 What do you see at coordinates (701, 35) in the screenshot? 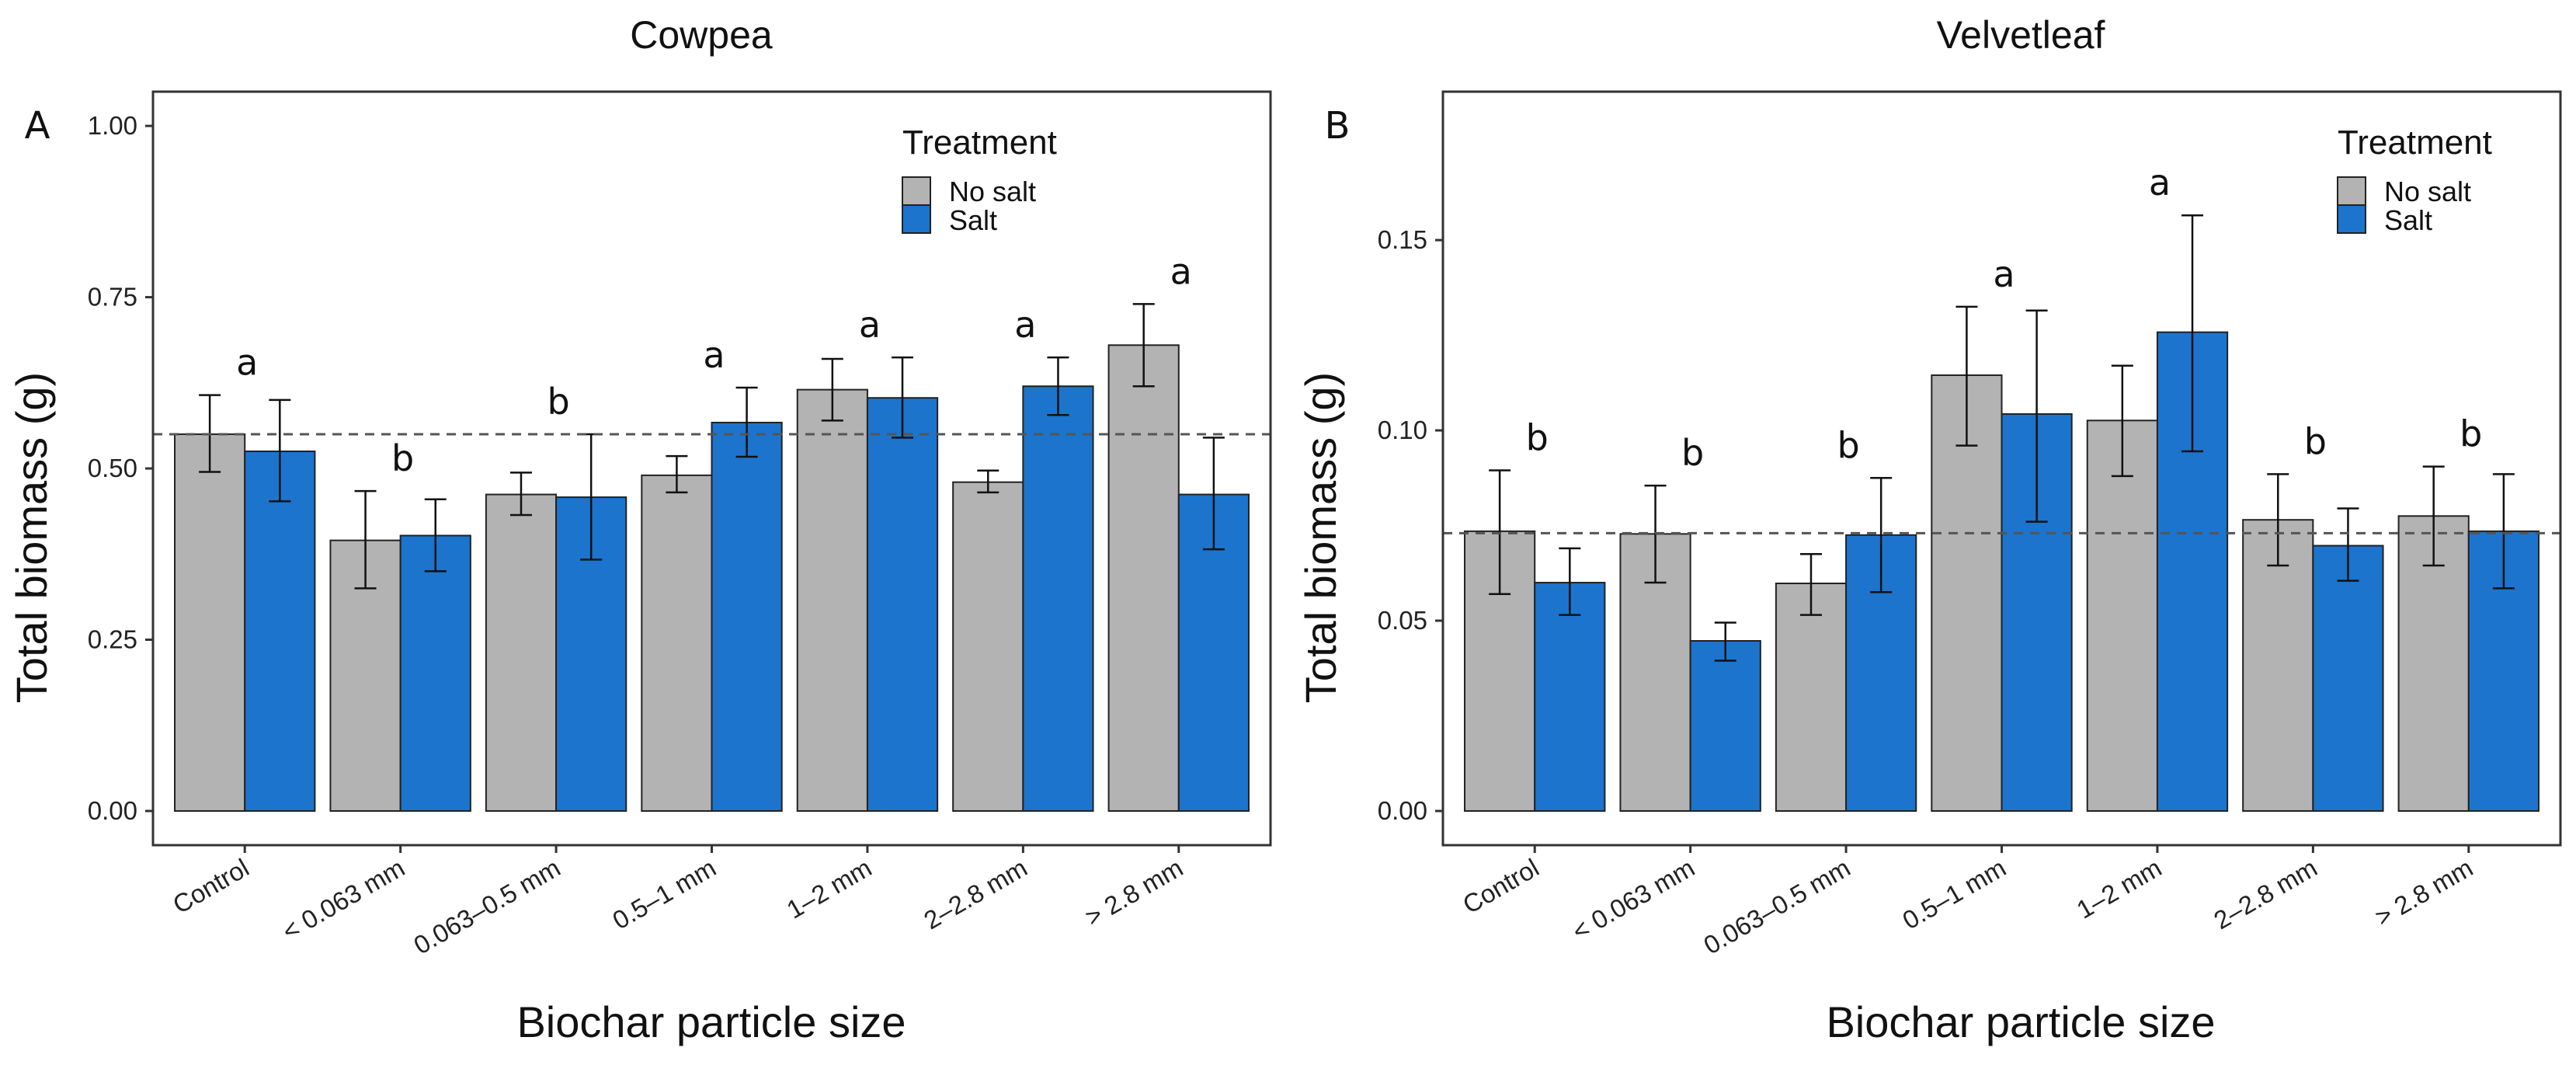
I see `panel-title: Cowpea` at bounding box center [701, 35].